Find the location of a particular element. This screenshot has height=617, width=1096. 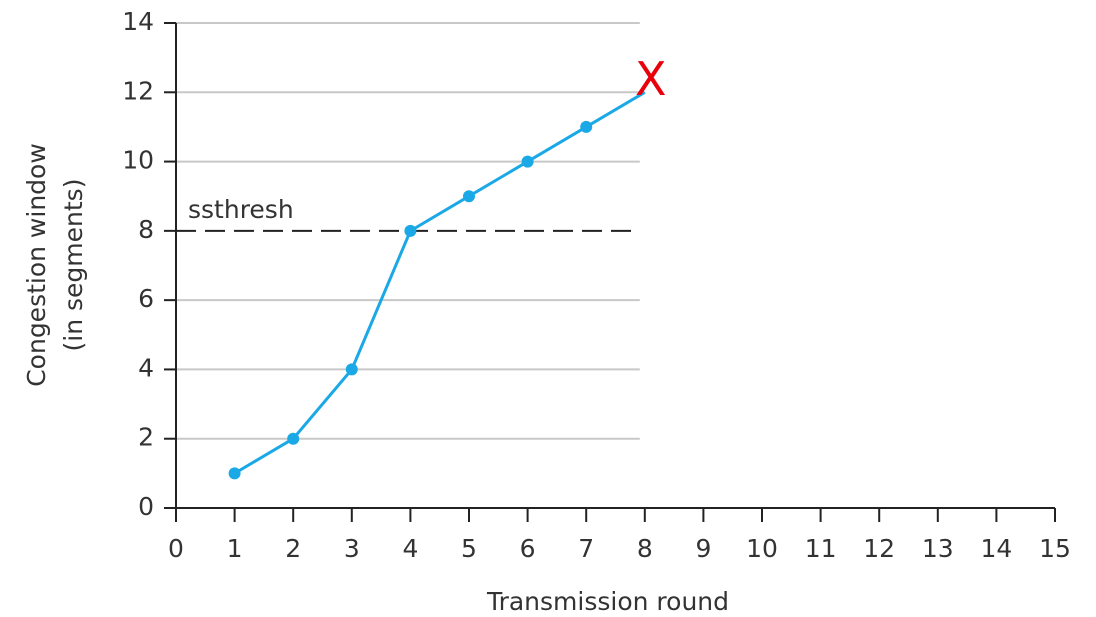

x-tick-label: 6 is located at coordinates (528, 548).